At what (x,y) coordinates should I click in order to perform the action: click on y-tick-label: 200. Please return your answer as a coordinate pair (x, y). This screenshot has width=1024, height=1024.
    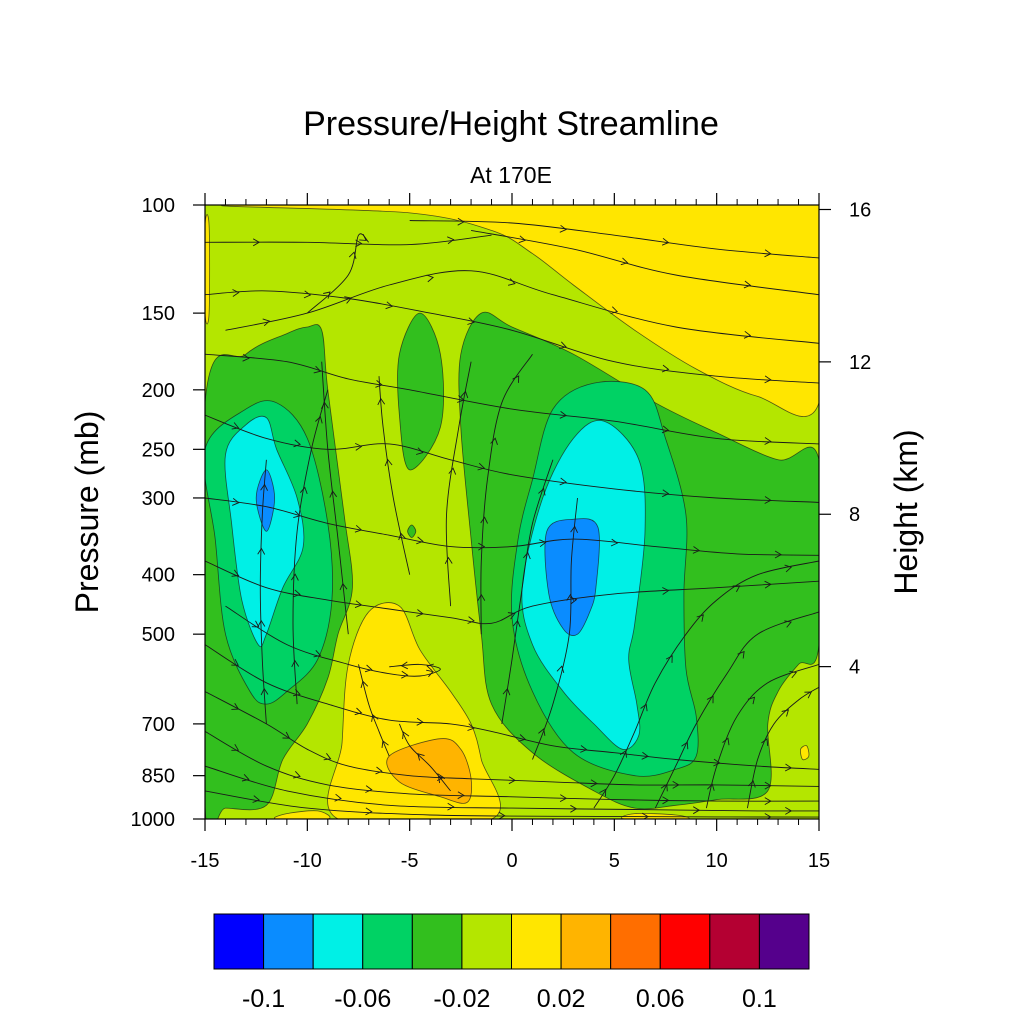
    Looking at the image, I should click on (158, 391).